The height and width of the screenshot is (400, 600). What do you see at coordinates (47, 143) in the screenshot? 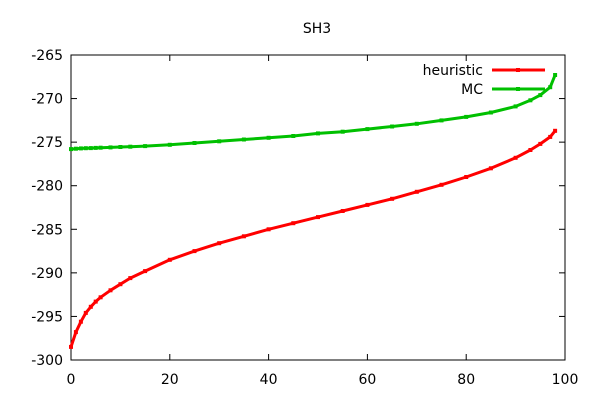
I see `y-tick-label: -275` at bounding box center [47, 143].